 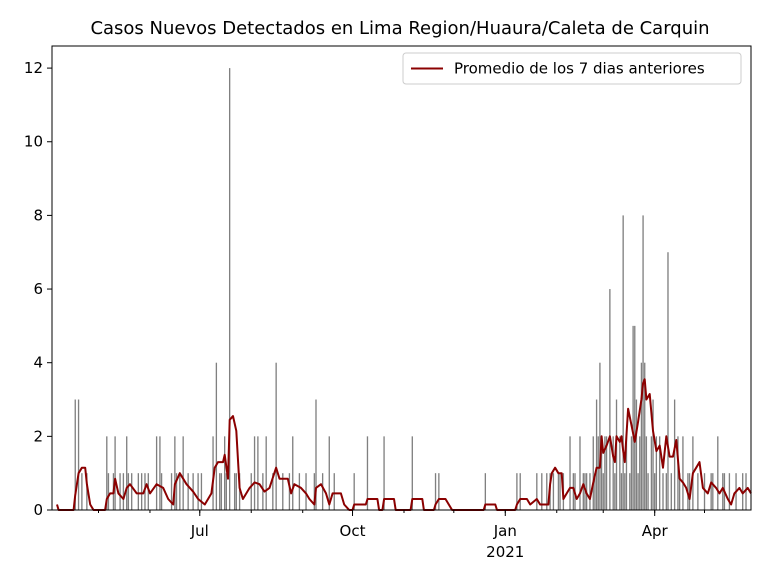 What do you see at coordinates (38, 510) in the screenshot?
I see `y-tick-label: 0` at bounding box center [38, 510].